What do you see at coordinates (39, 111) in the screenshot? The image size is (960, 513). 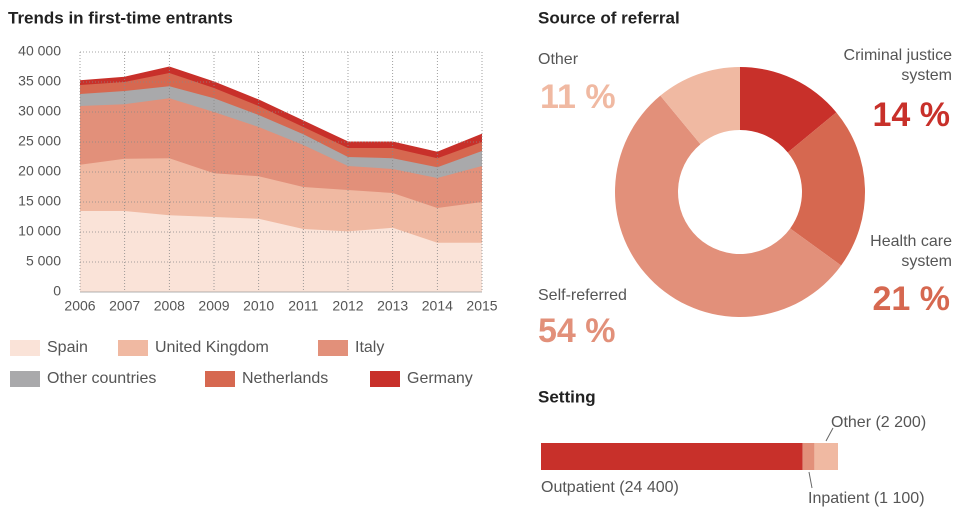 I see `y-tick-label: 30 000` at bounding box center [39, 111].